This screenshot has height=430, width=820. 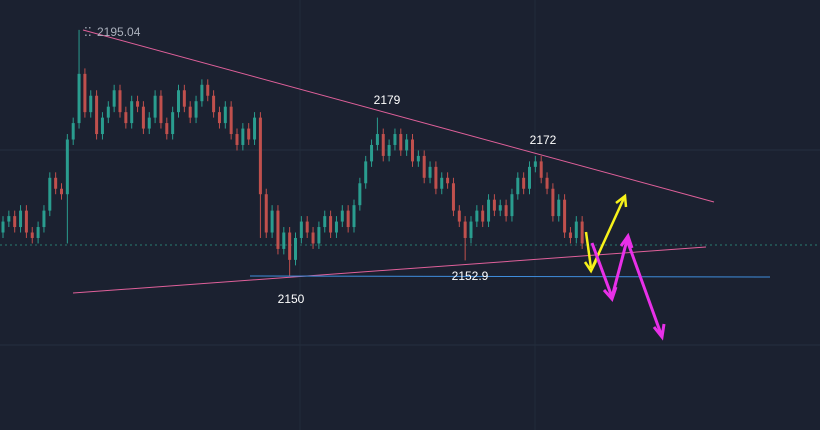 I want to click on trend-line-lower, so click(x=389, y=270).